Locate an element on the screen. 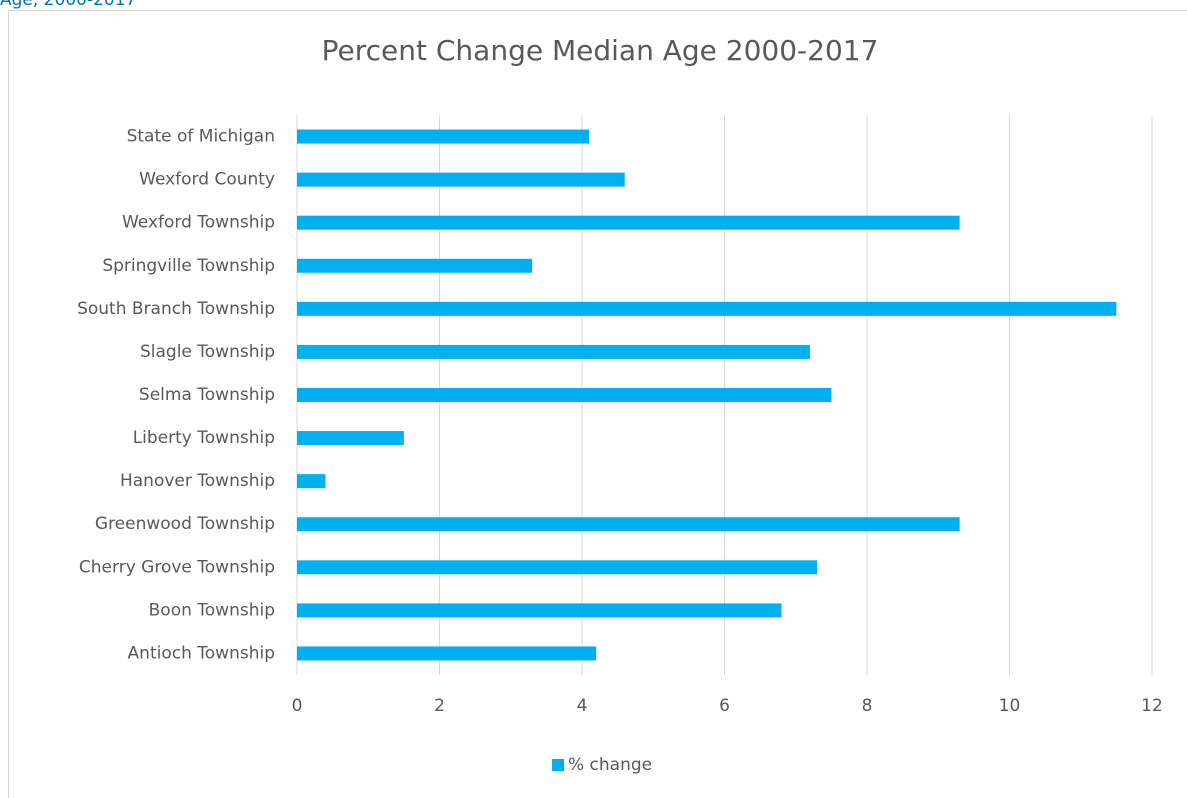 The image size is (1187, 798). y-tick-label: Cherry Grove Township is located at coordinates (177, 567).